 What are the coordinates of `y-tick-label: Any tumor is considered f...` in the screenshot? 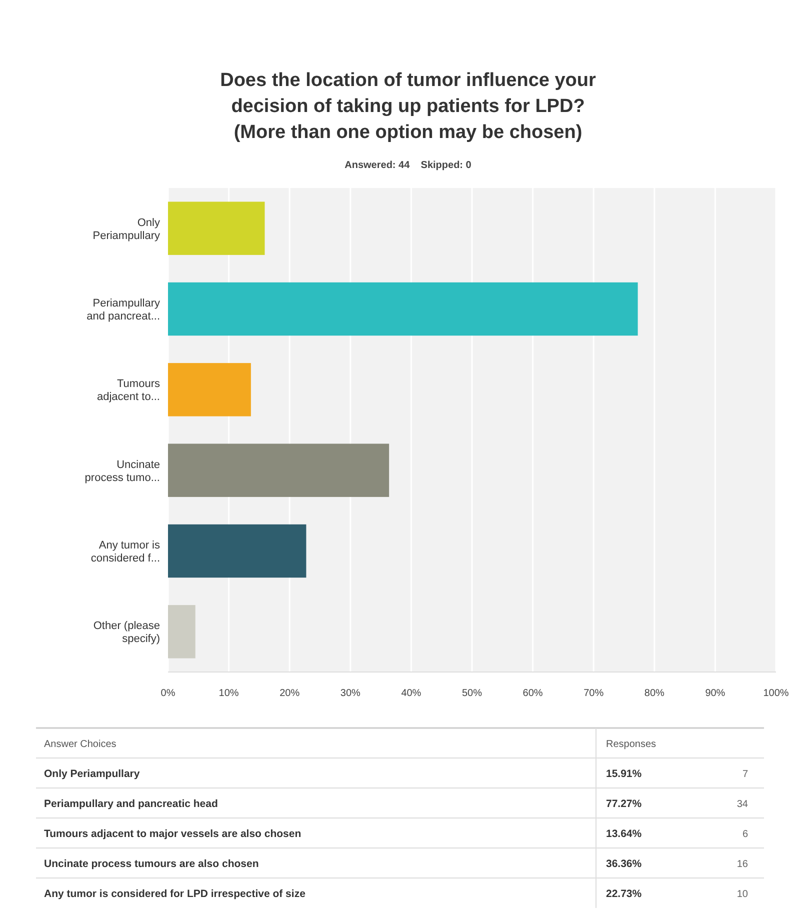 It's located at (125, 552).